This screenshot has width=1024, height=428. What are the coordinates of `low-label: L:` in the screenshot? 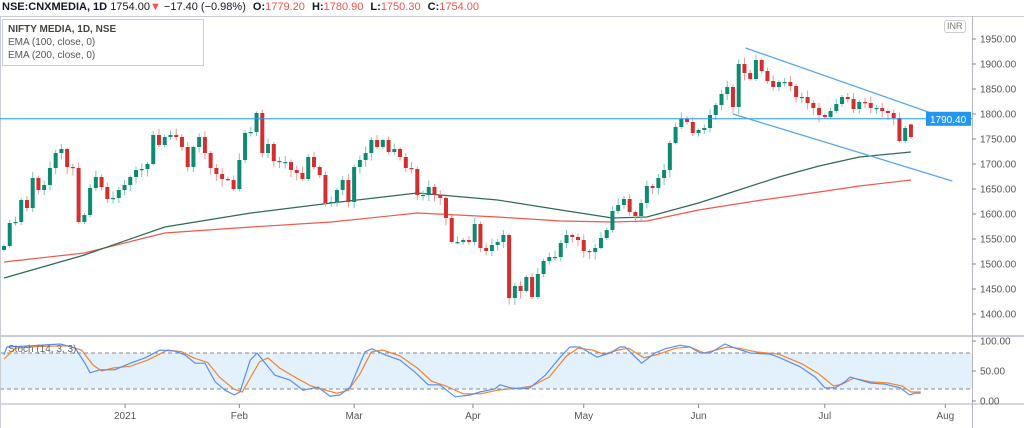 It's located at (375, 7).